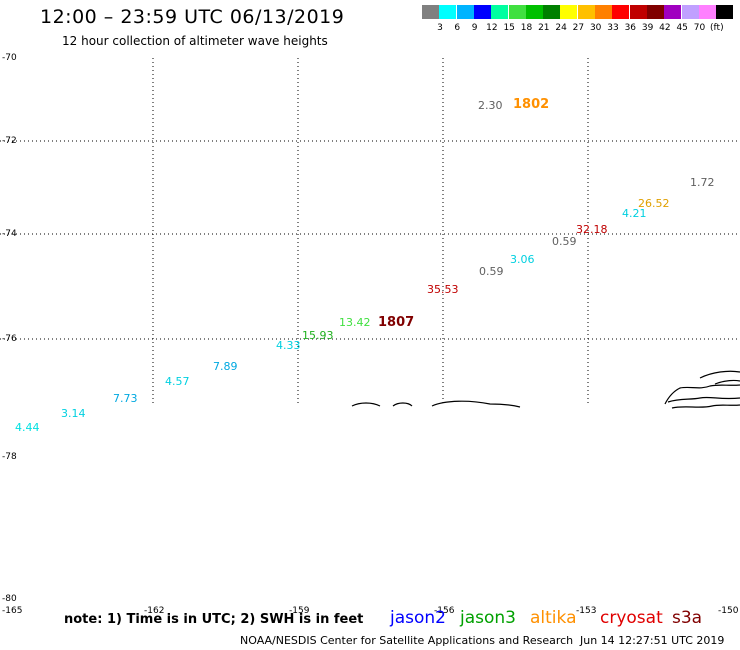 This screenshot has height=650, width=740. What do you see at coordinates (509, 28) in the screenshot?
I see `legend-label: 15` at bounding box center [509, 28].